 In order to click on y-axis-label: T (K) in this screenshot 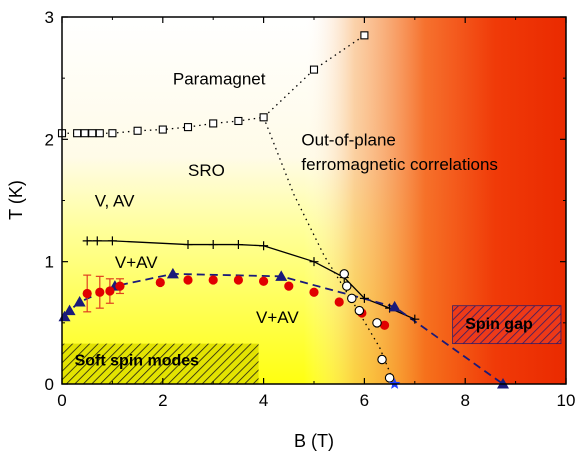, I will do `click(16, 200)`.